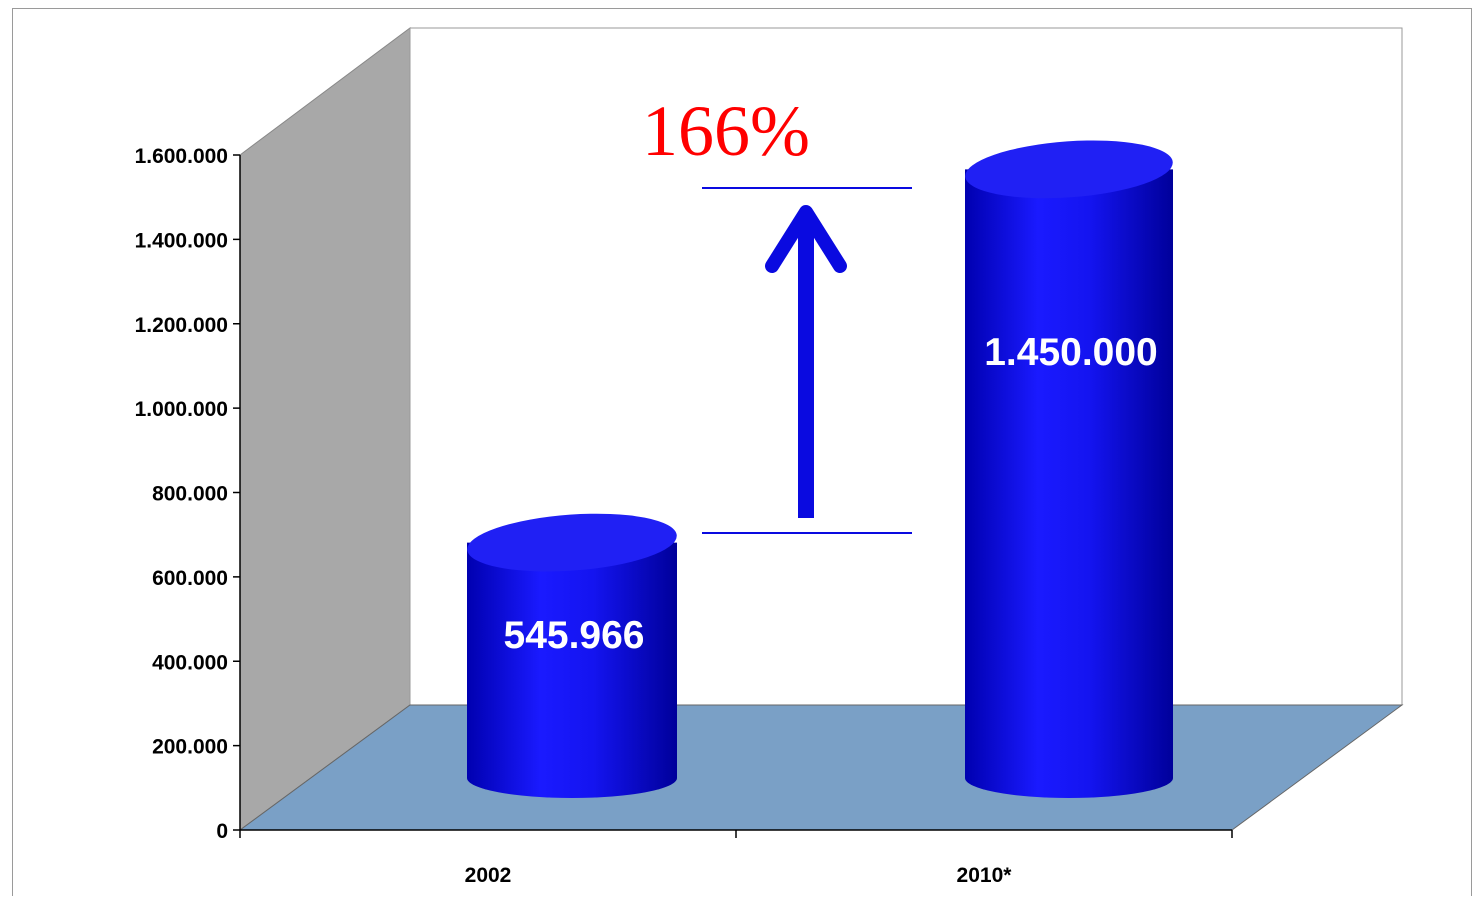 The image size is (1475, 899). Describe the element at coordinates (190, 747) in the screenshot. I see `y-tick-label: 200.000` at that location.